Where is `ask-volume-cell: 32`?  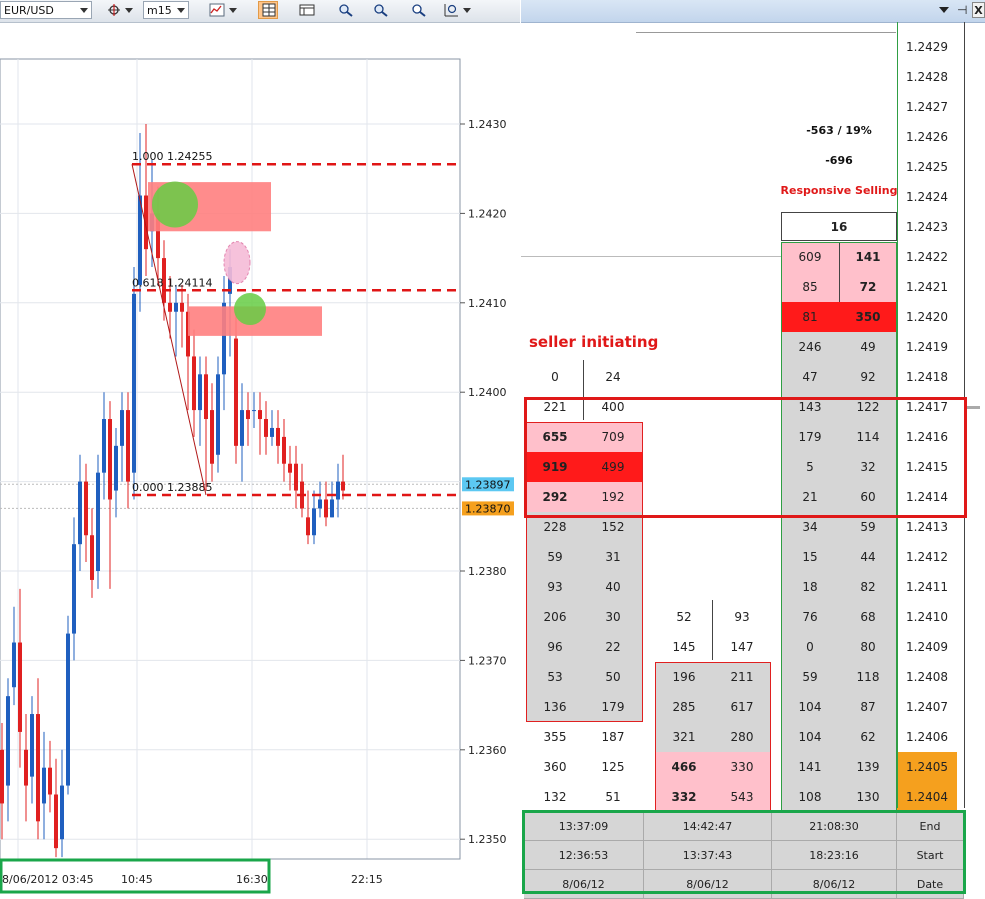
ask-volume-cell: 32 is located at coordinates (868, 467).